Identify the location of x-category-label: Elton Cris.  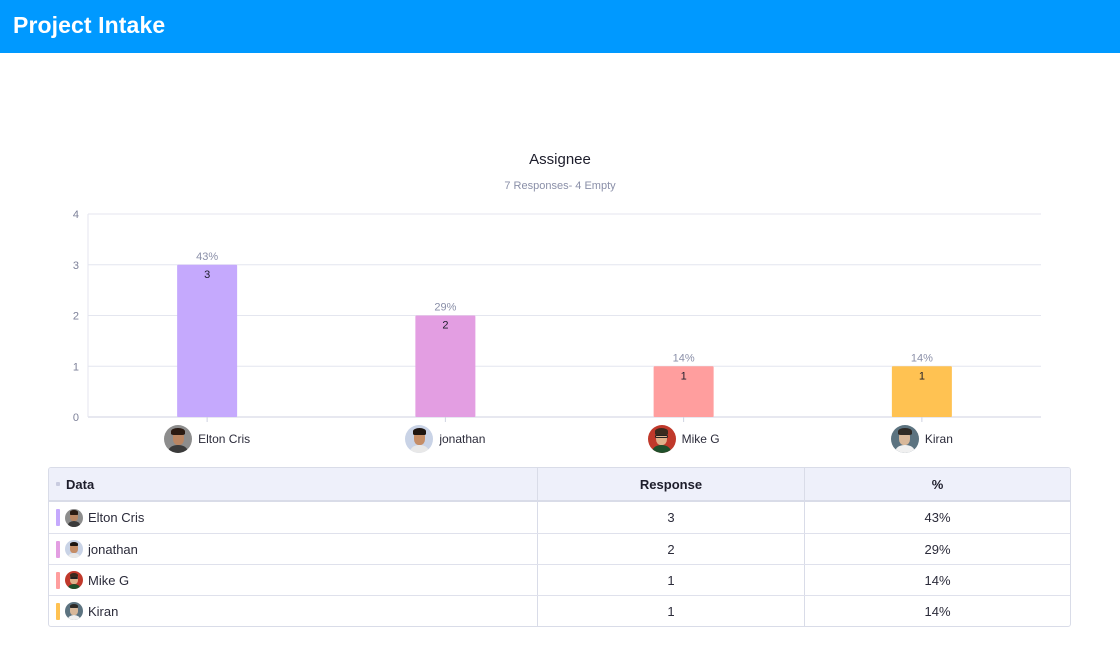
(207, 439).